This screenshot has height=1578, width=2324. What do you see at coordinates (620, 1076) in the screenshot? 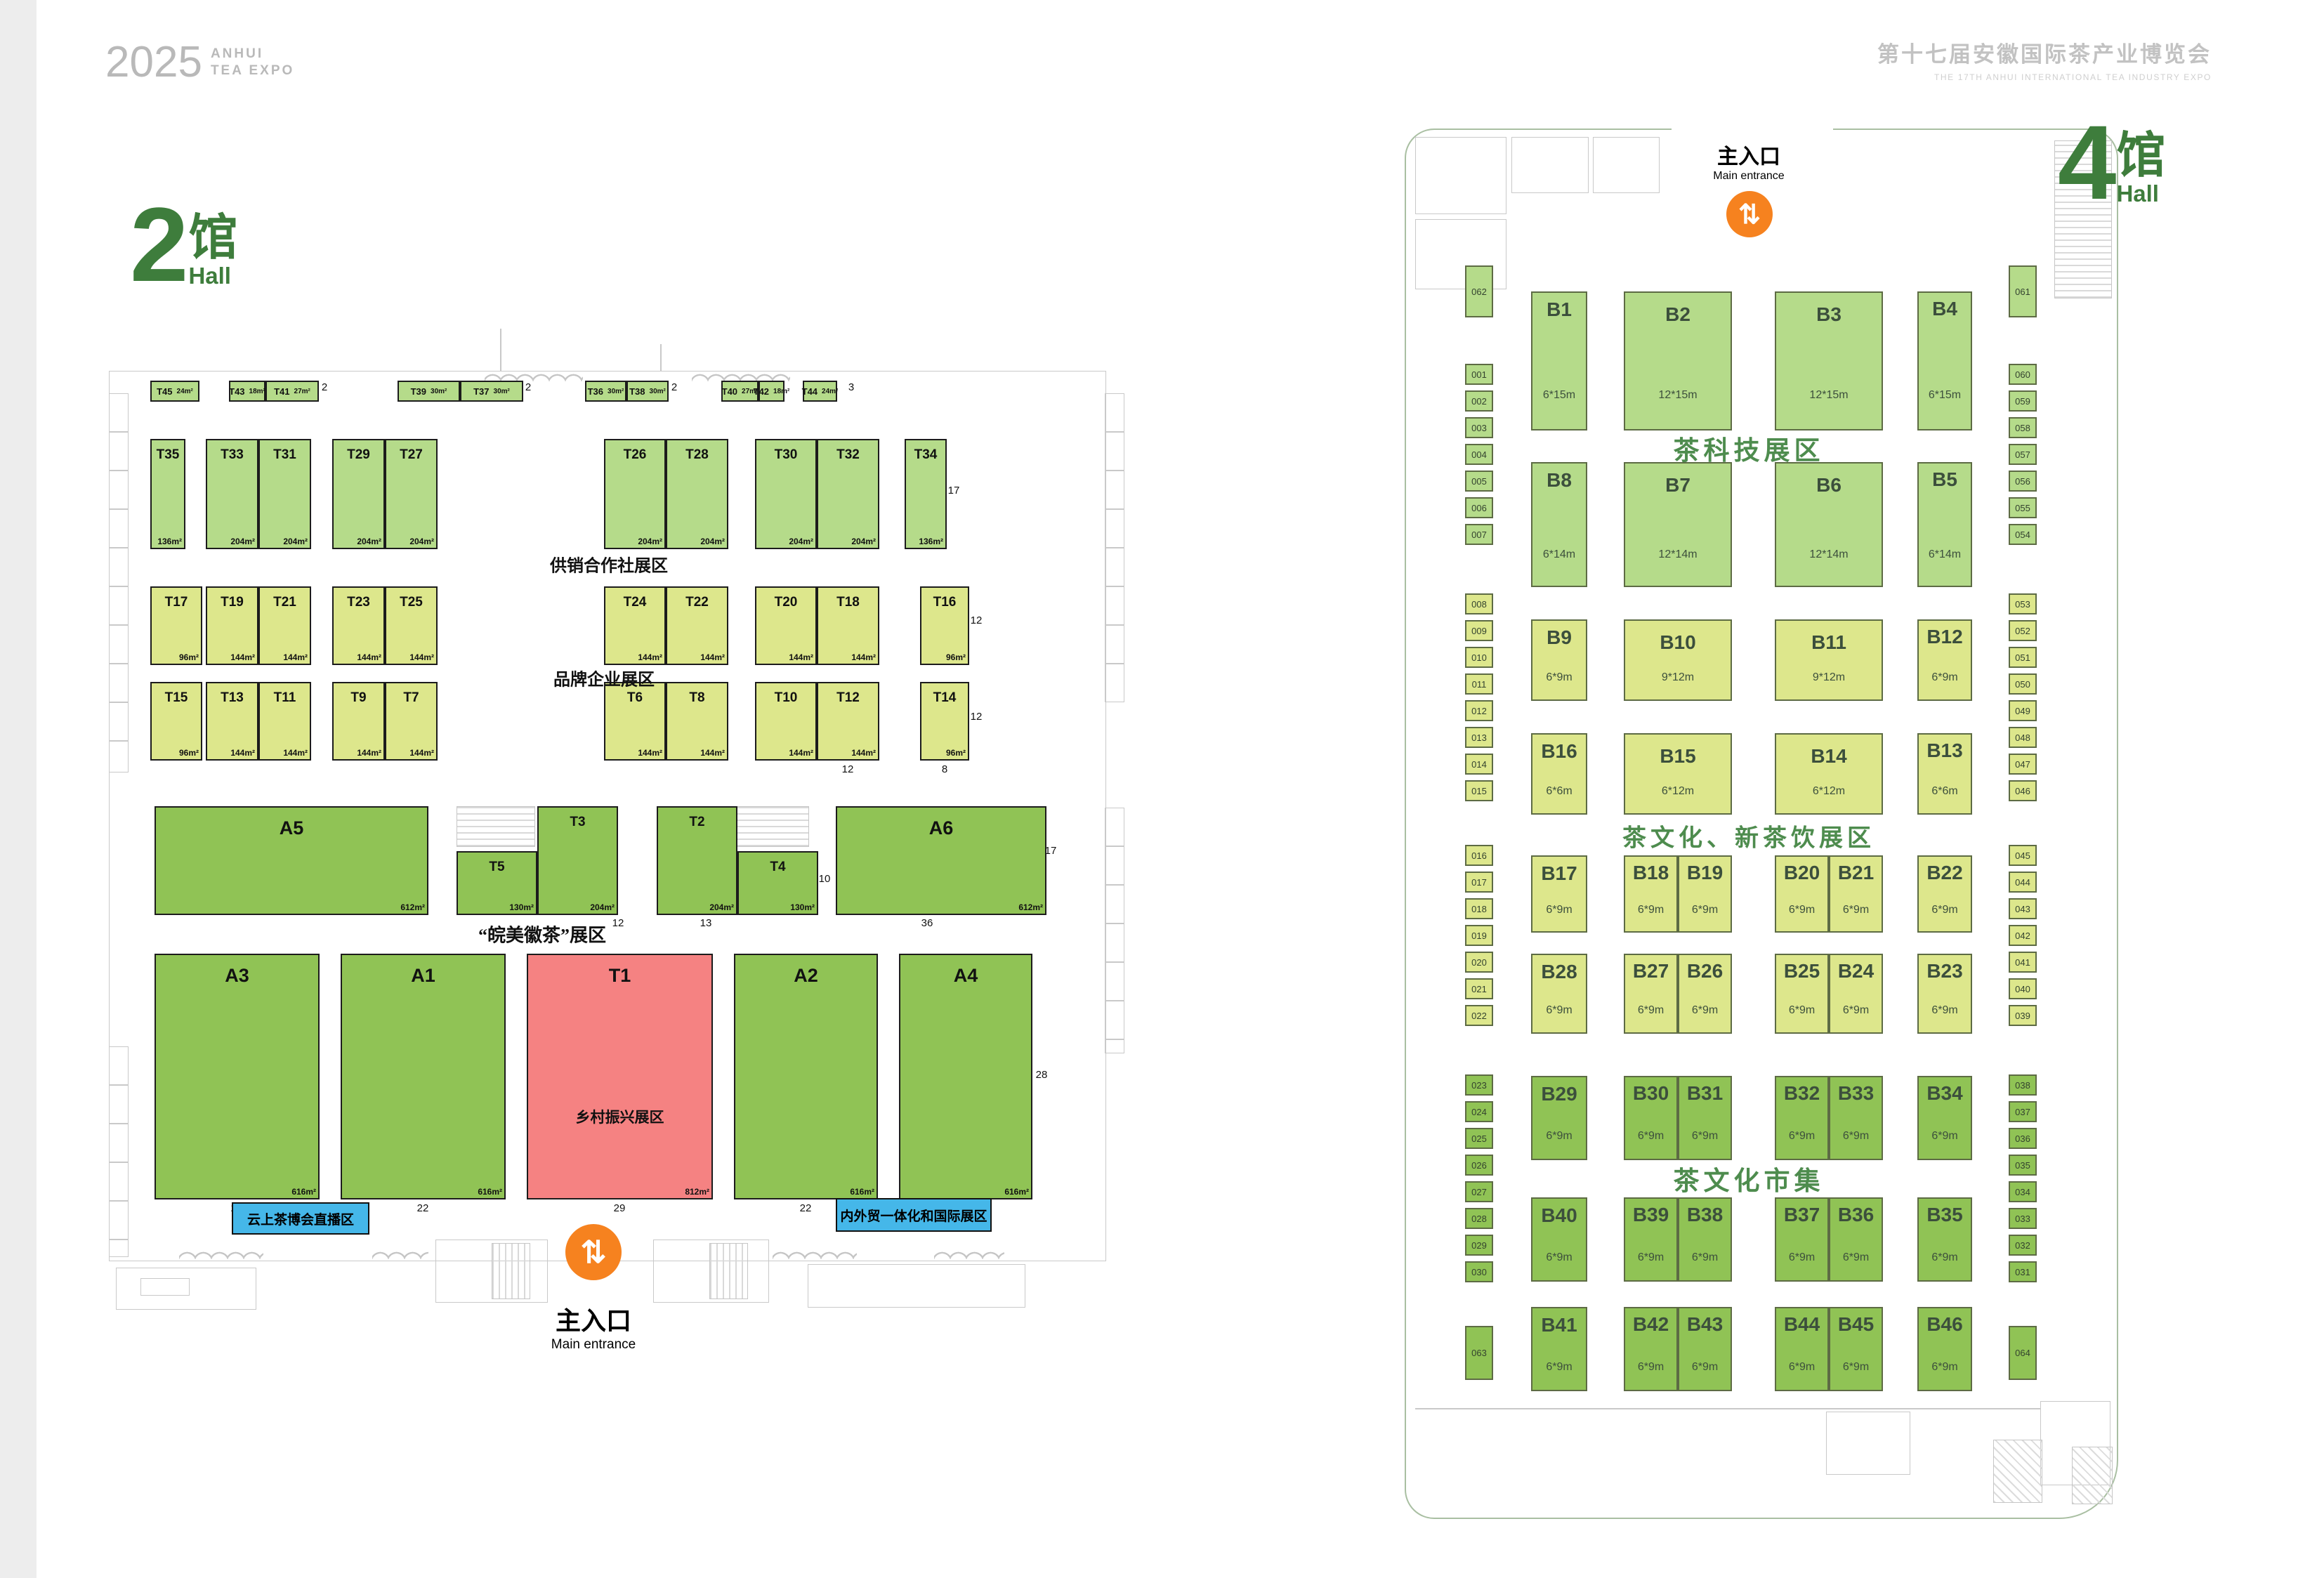
I see `booth-T1: T1 812m² 乡村振兴展区` at bounding box center [620, 1076].